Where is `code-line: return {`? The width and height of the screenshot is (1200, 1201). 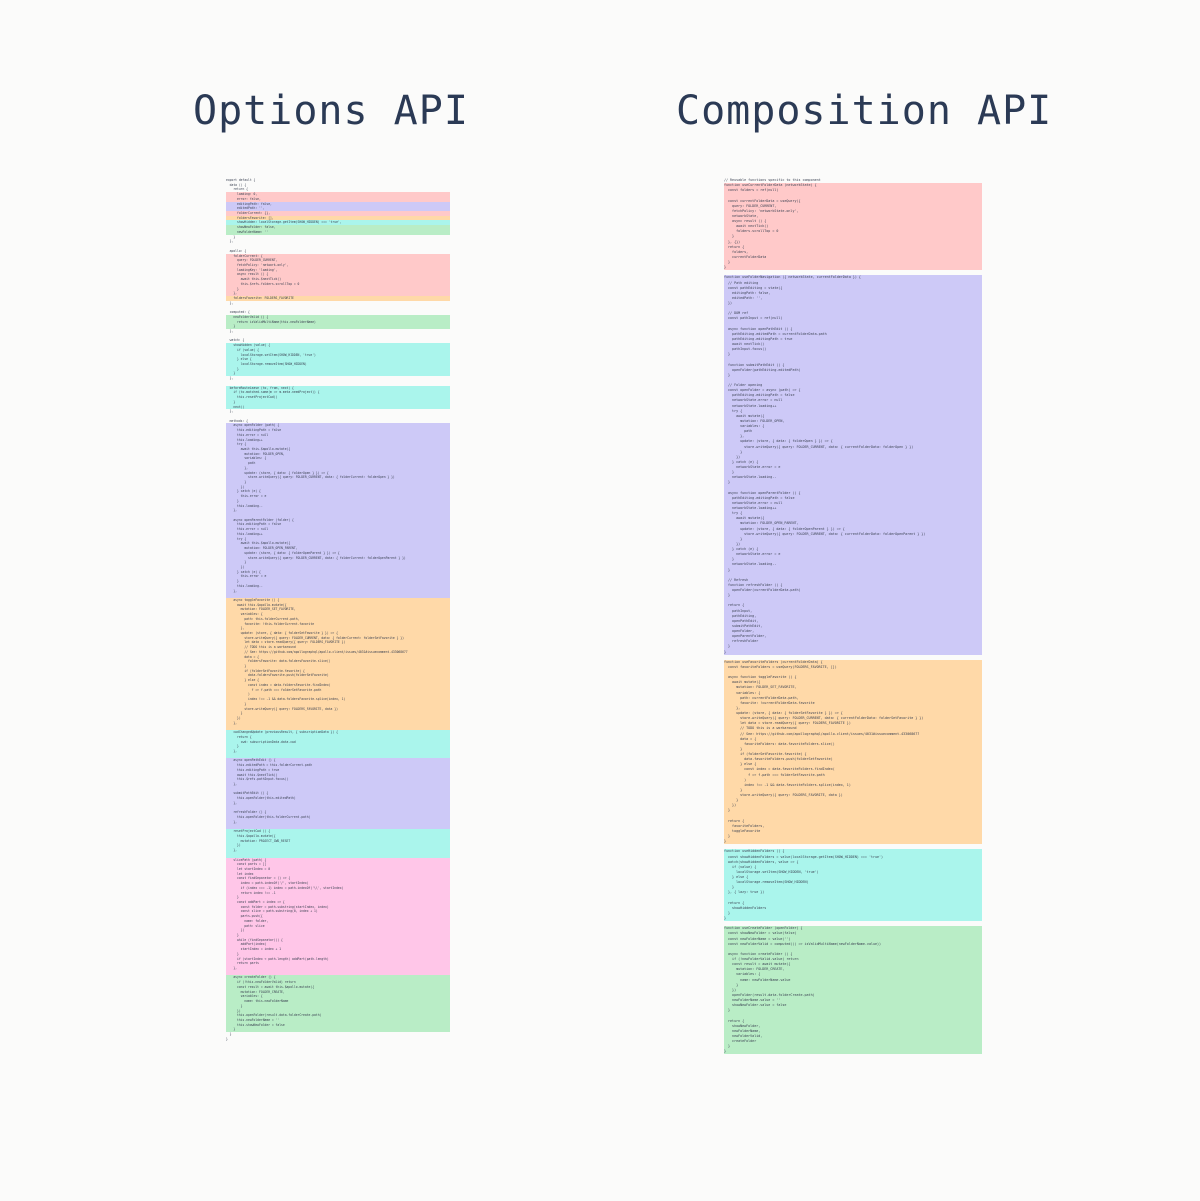 code-line: return { is located at coordinates (853, 821).